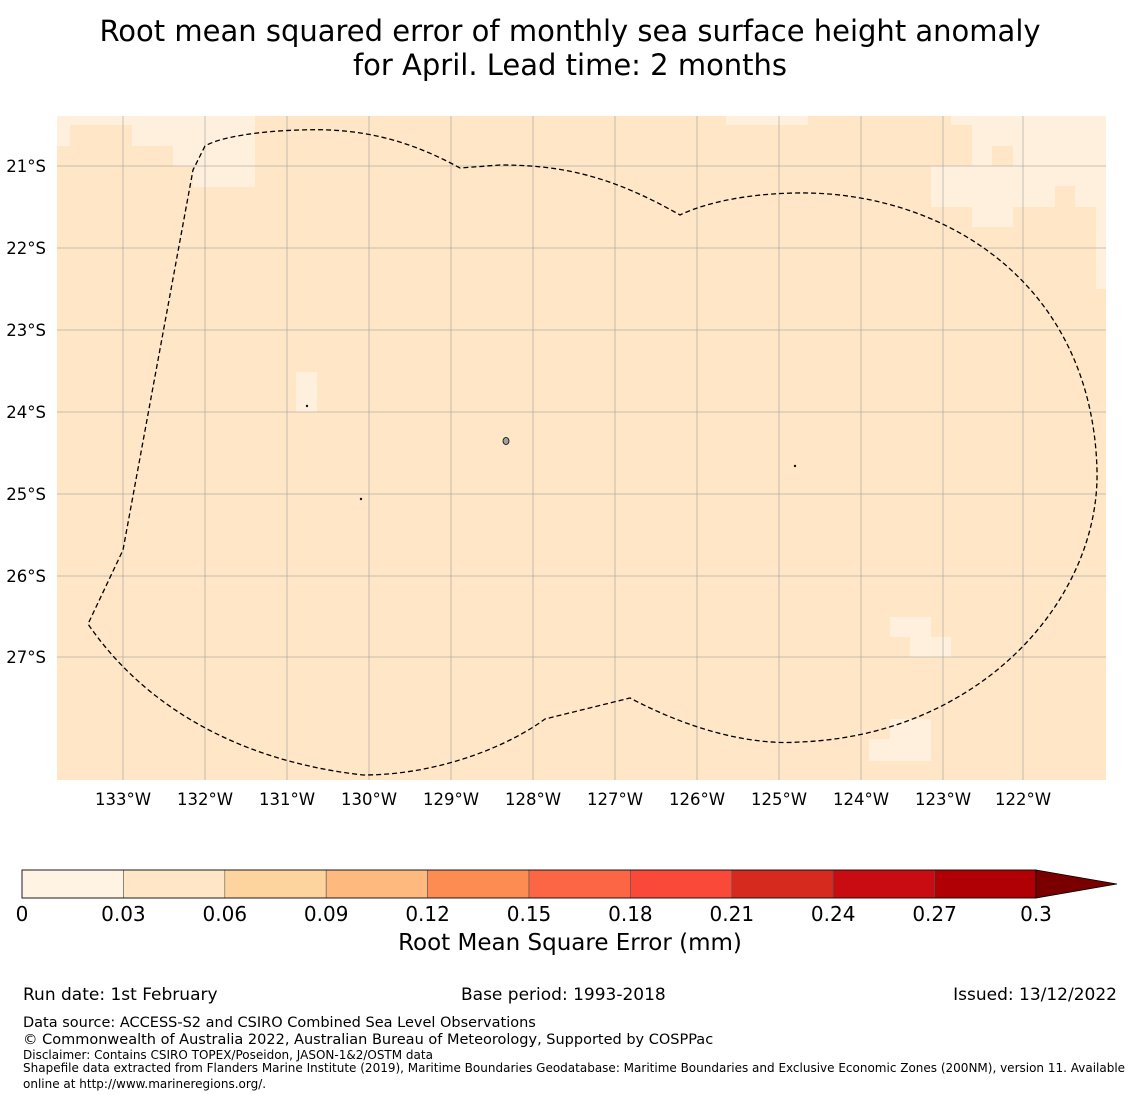 Image resolution: width=1140 pixels, height=1095 pixels. I want to click on islands, so click(551, 452).